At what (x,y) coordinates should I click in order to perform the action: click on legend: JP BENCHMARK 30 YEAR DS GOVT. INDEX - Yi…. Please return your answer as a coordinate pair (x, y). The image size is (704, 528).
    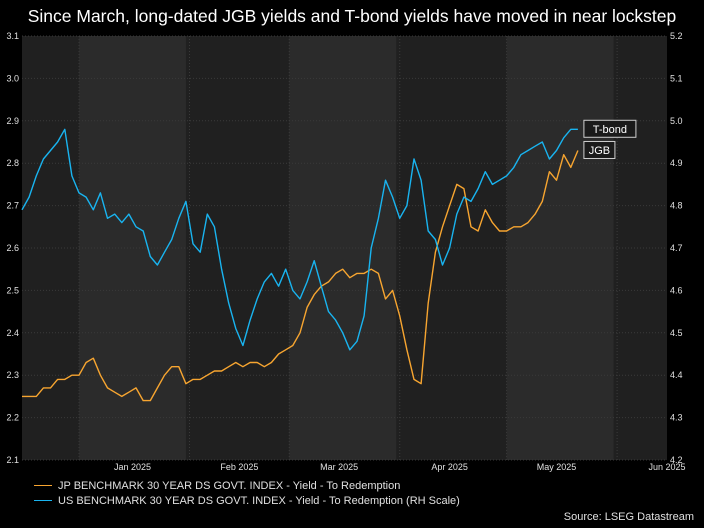
    Looking at the image, I should click on (247, 493).